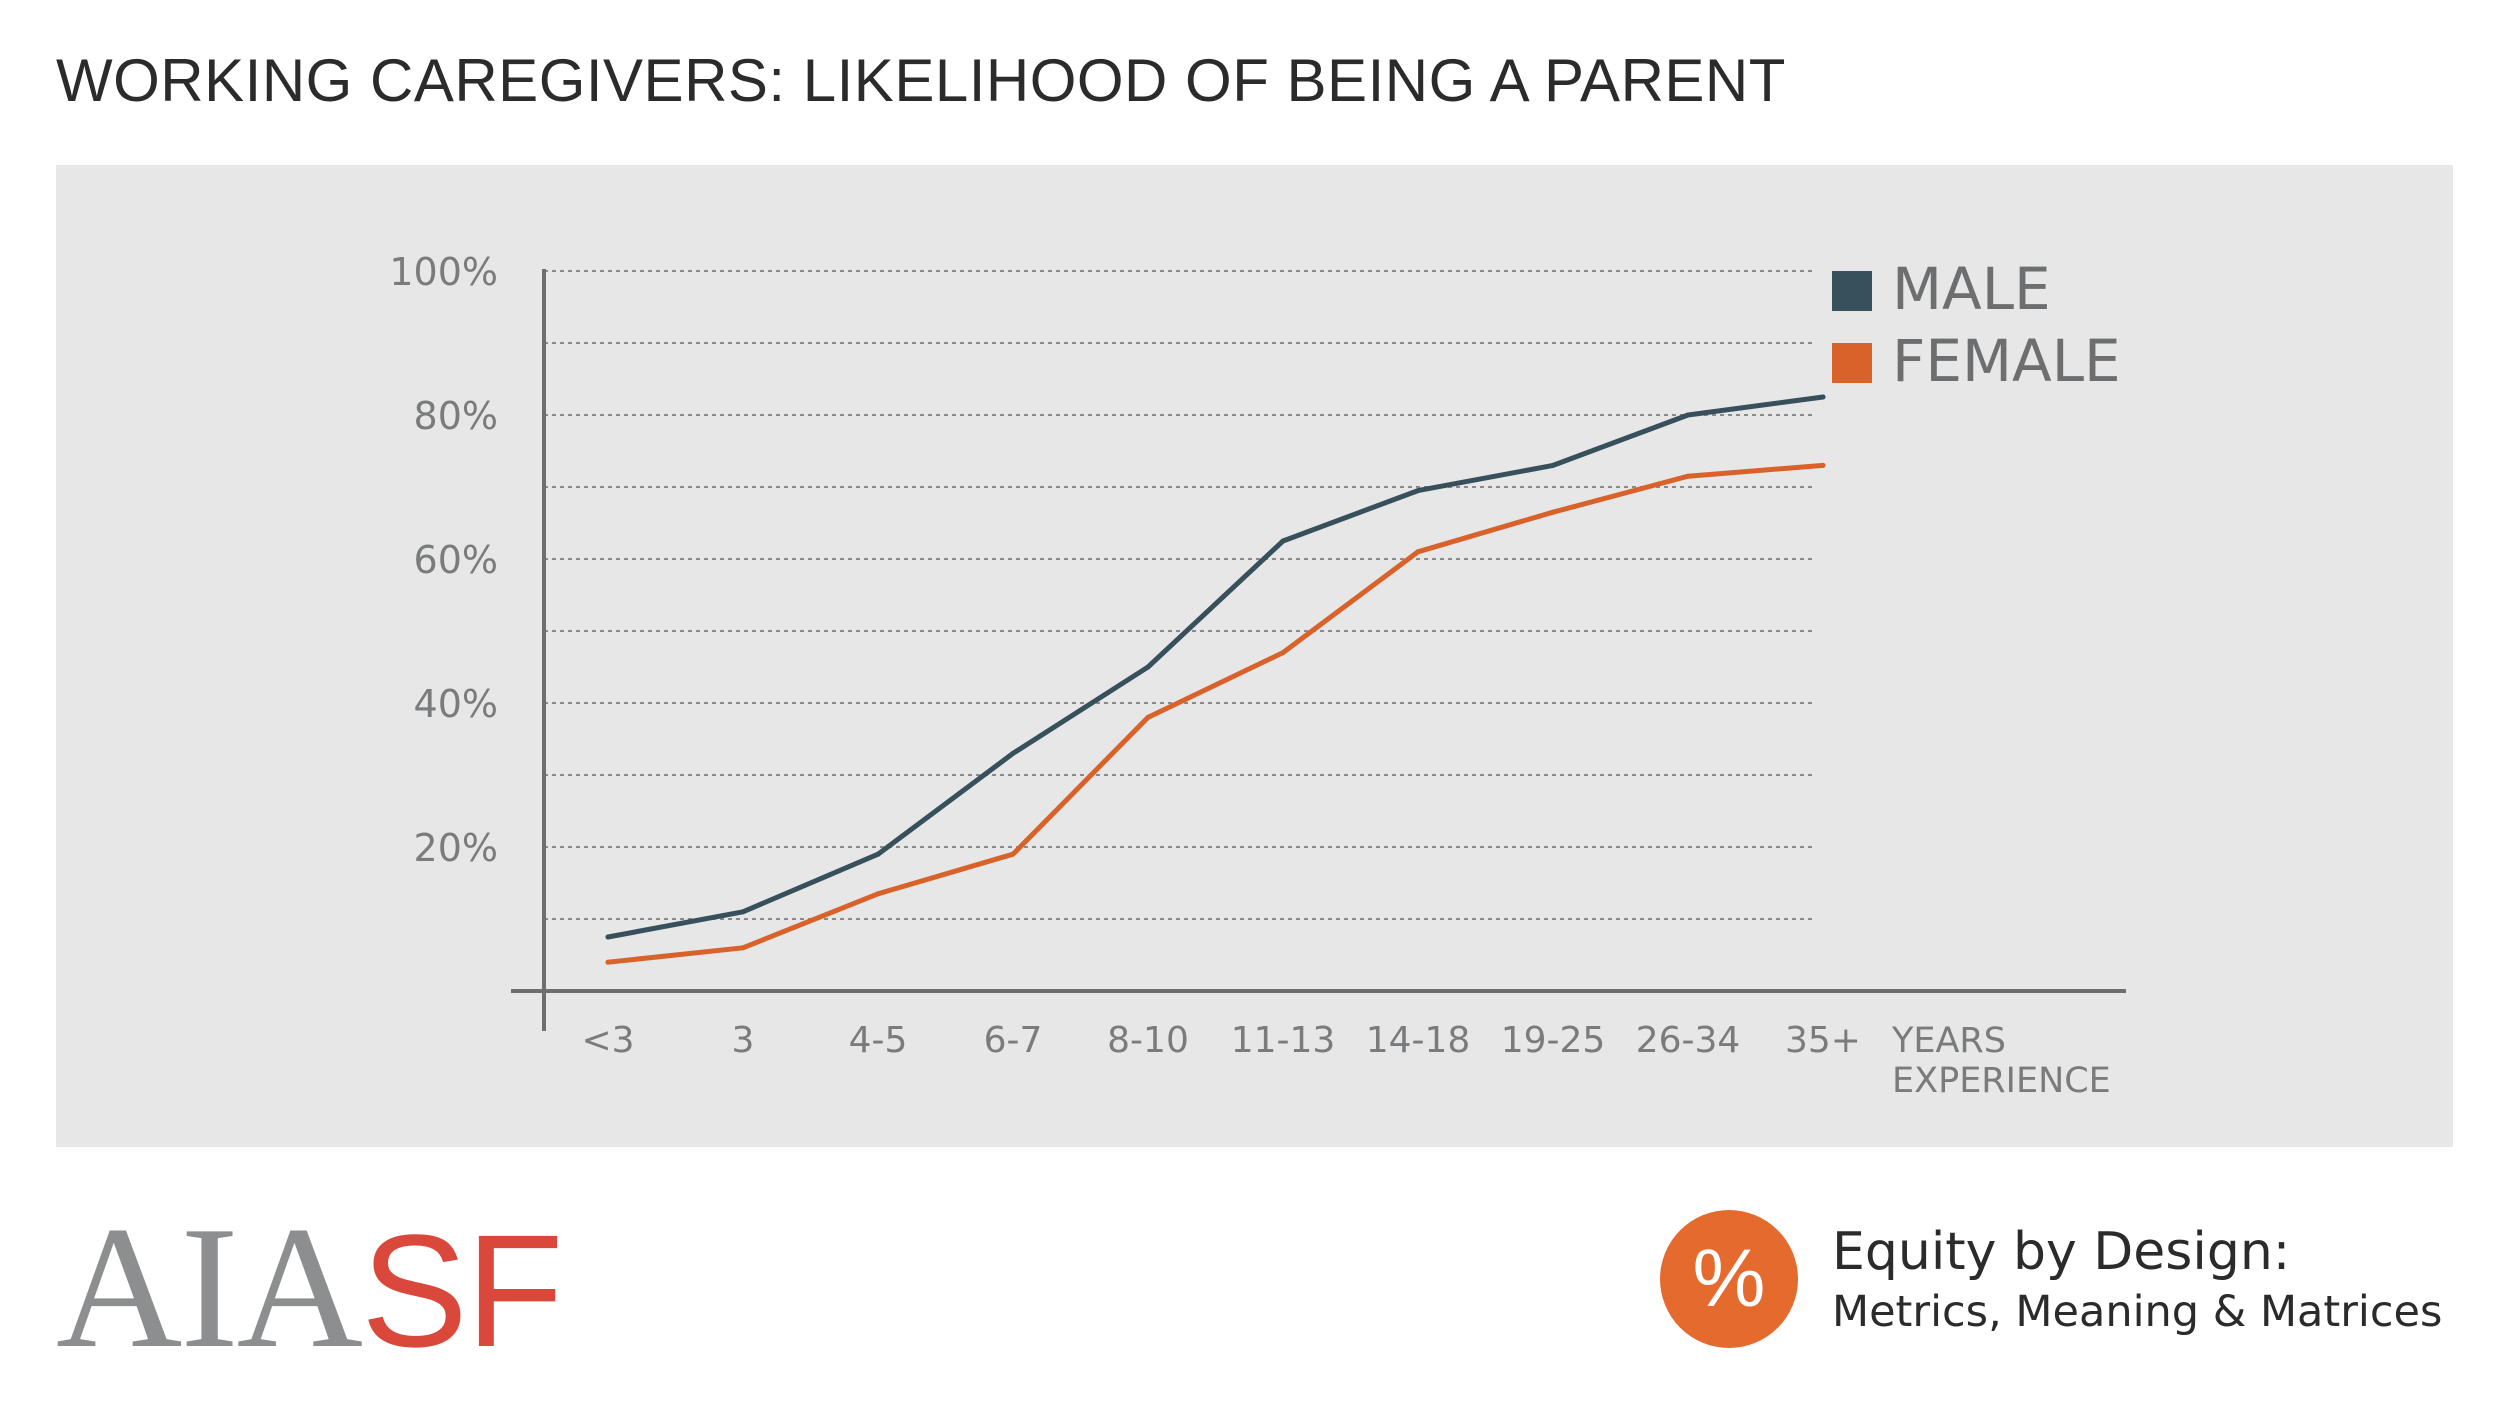  I want to click on x-tick-label: 19-25, so click(1553, 1040).